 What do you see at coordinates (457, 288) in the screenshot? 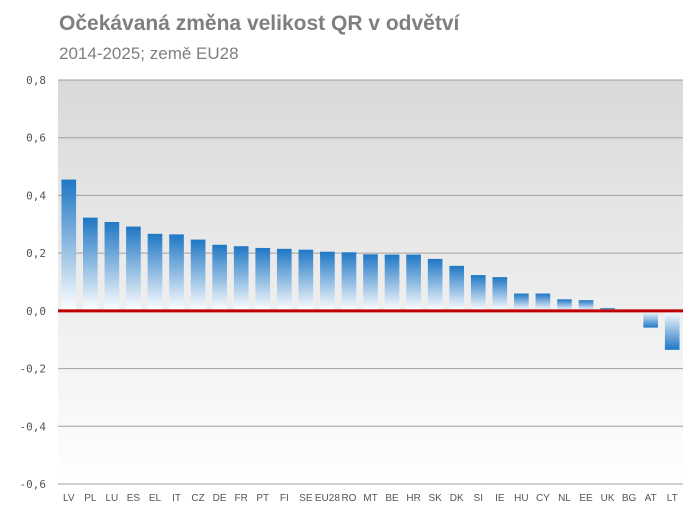
I see `bar-dk` at bounding box center [457, 288].